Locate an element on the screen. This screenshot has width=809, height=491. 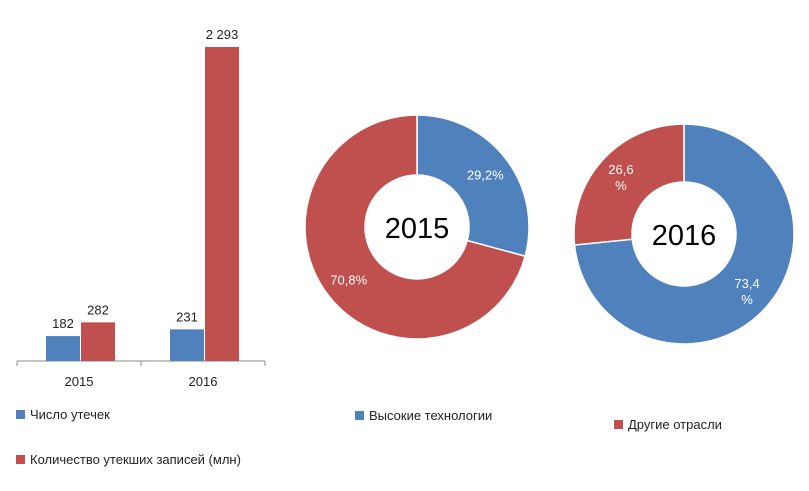
legend-label-leaks: Число утечек is located at coordinates (70, 414).